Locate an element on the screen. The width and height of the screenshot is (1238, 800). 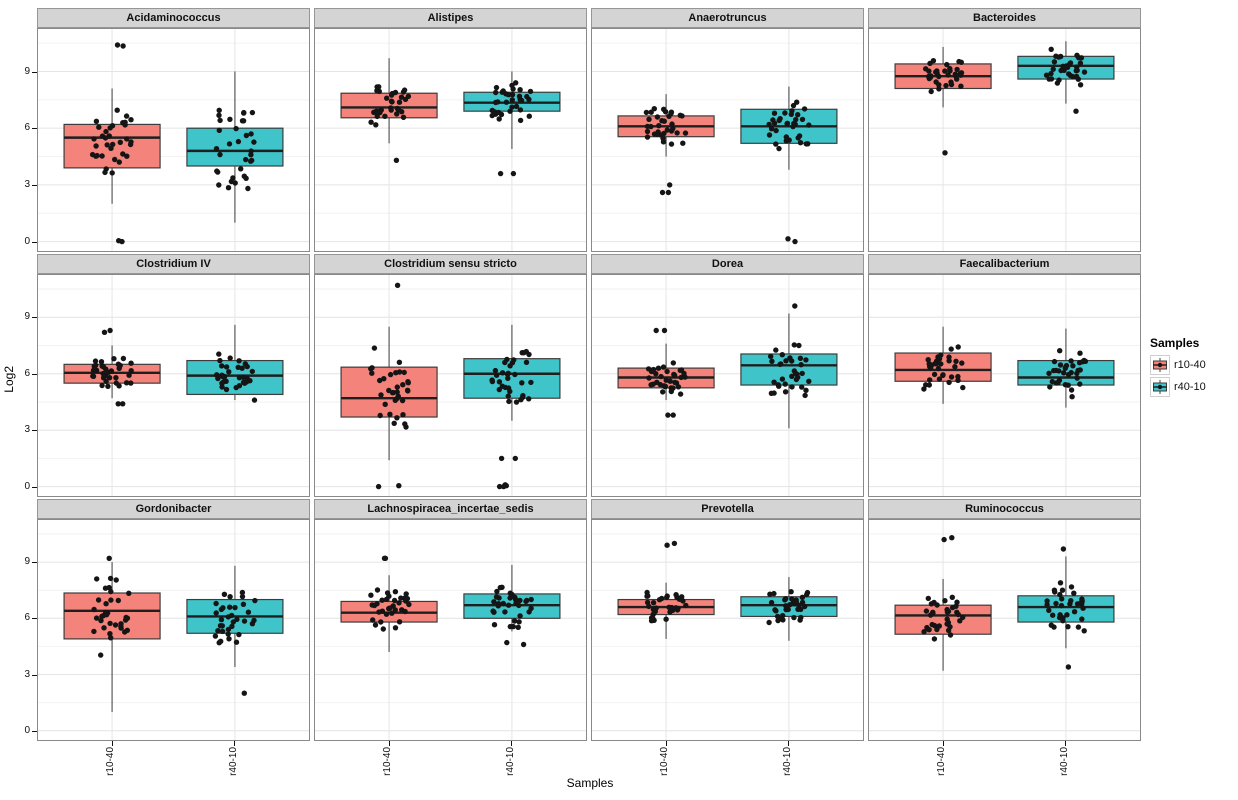
facet-title: Ruminococcus is located at coordinates (1004, 509).